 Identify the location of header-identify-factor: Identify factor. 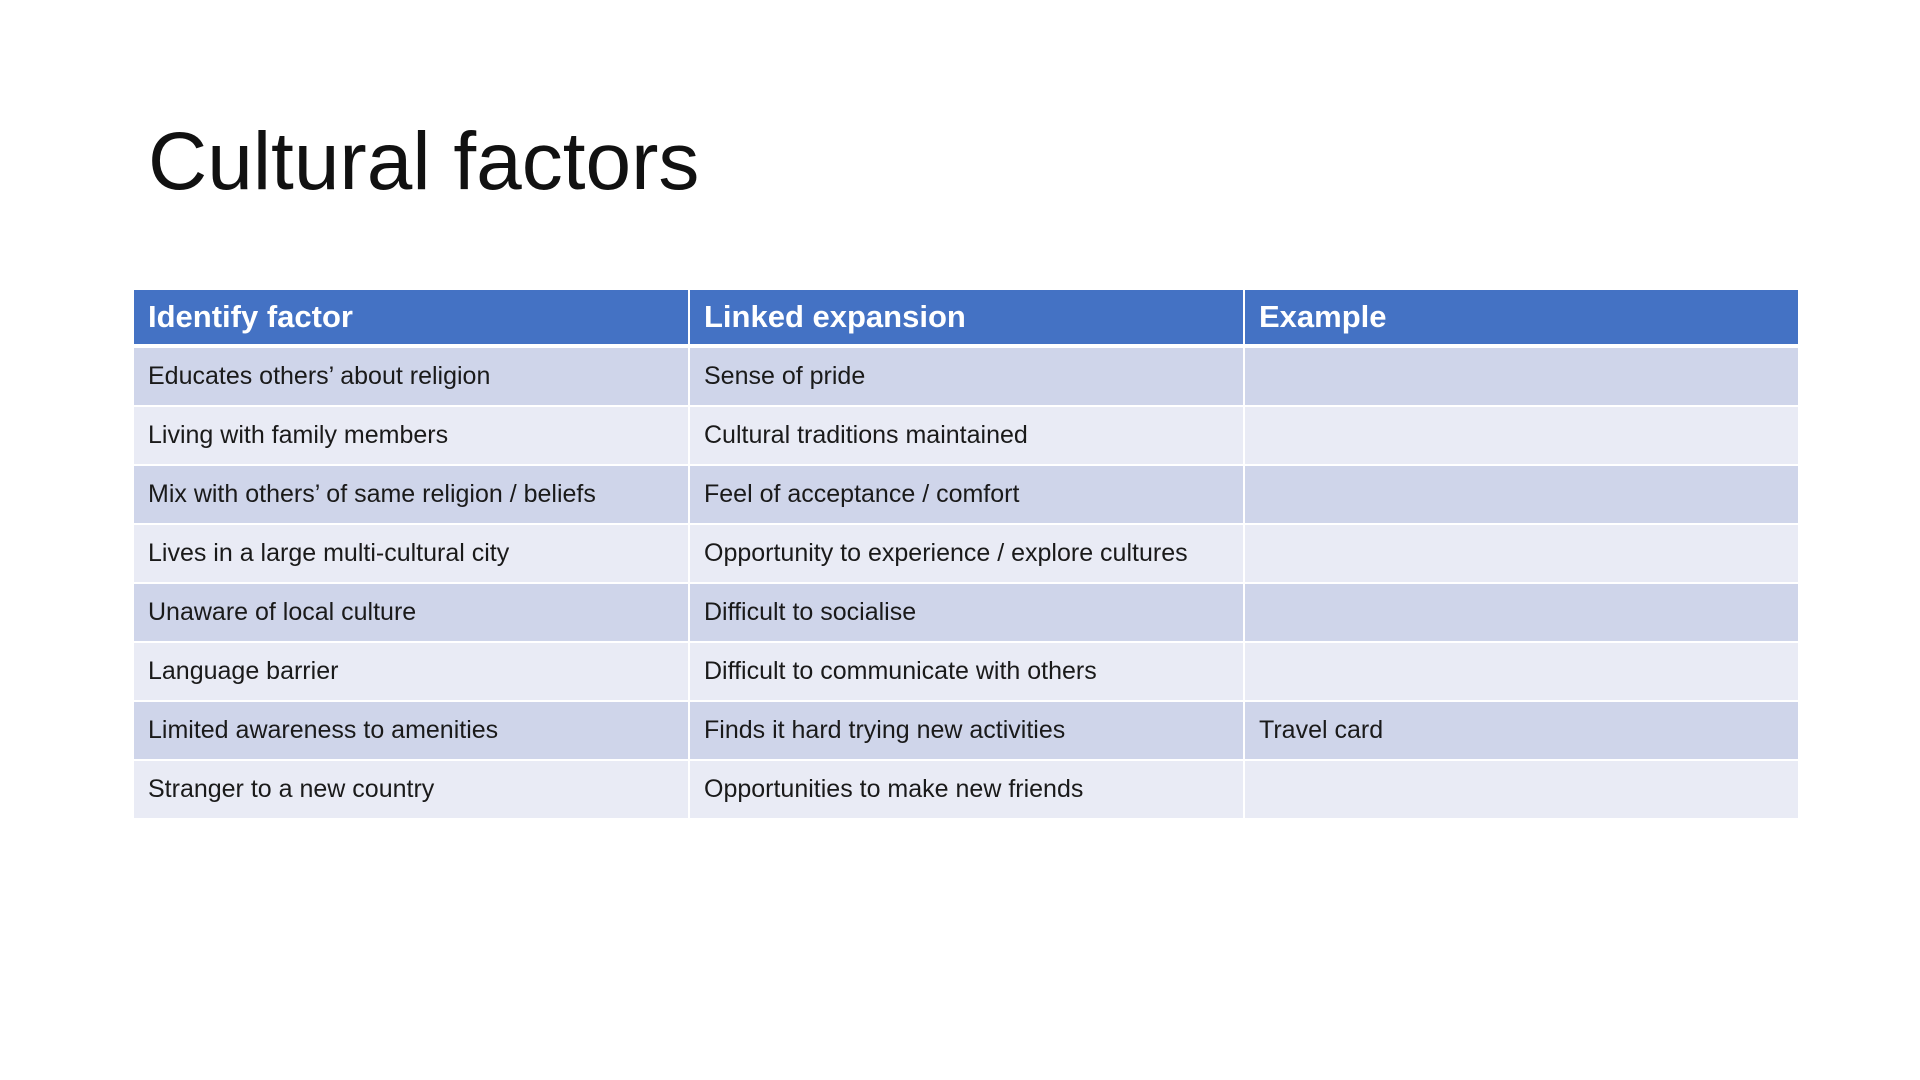
(412, 319).